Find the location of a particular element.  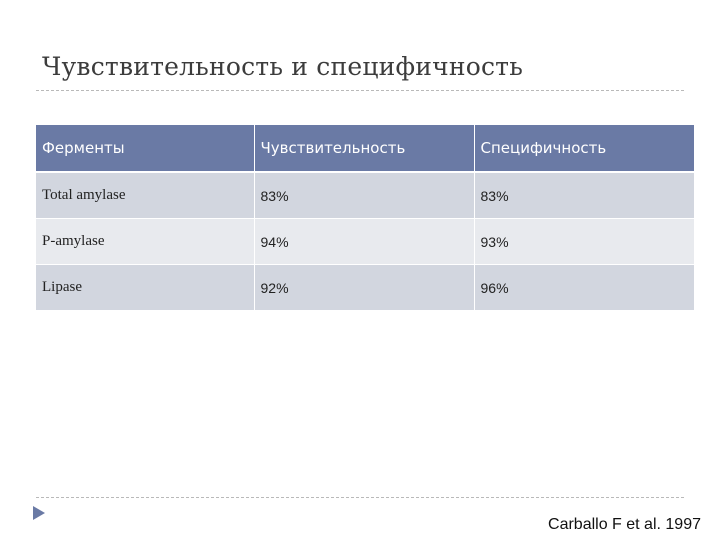

header-enzymes: Ферменты is located at coordinates (145, 149).